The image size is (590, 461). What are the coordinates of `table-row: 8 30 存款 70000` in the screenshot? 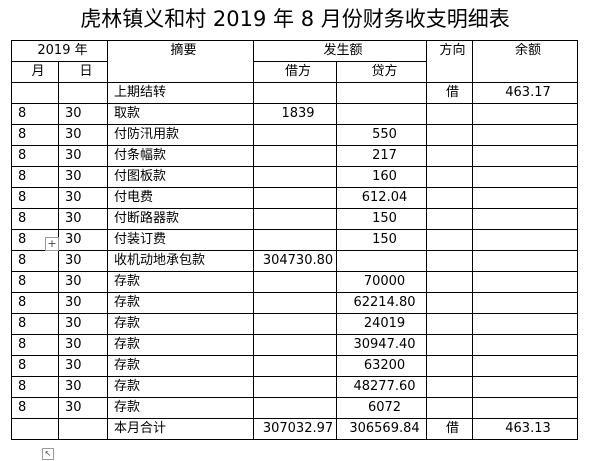 It's located at (294, 282).